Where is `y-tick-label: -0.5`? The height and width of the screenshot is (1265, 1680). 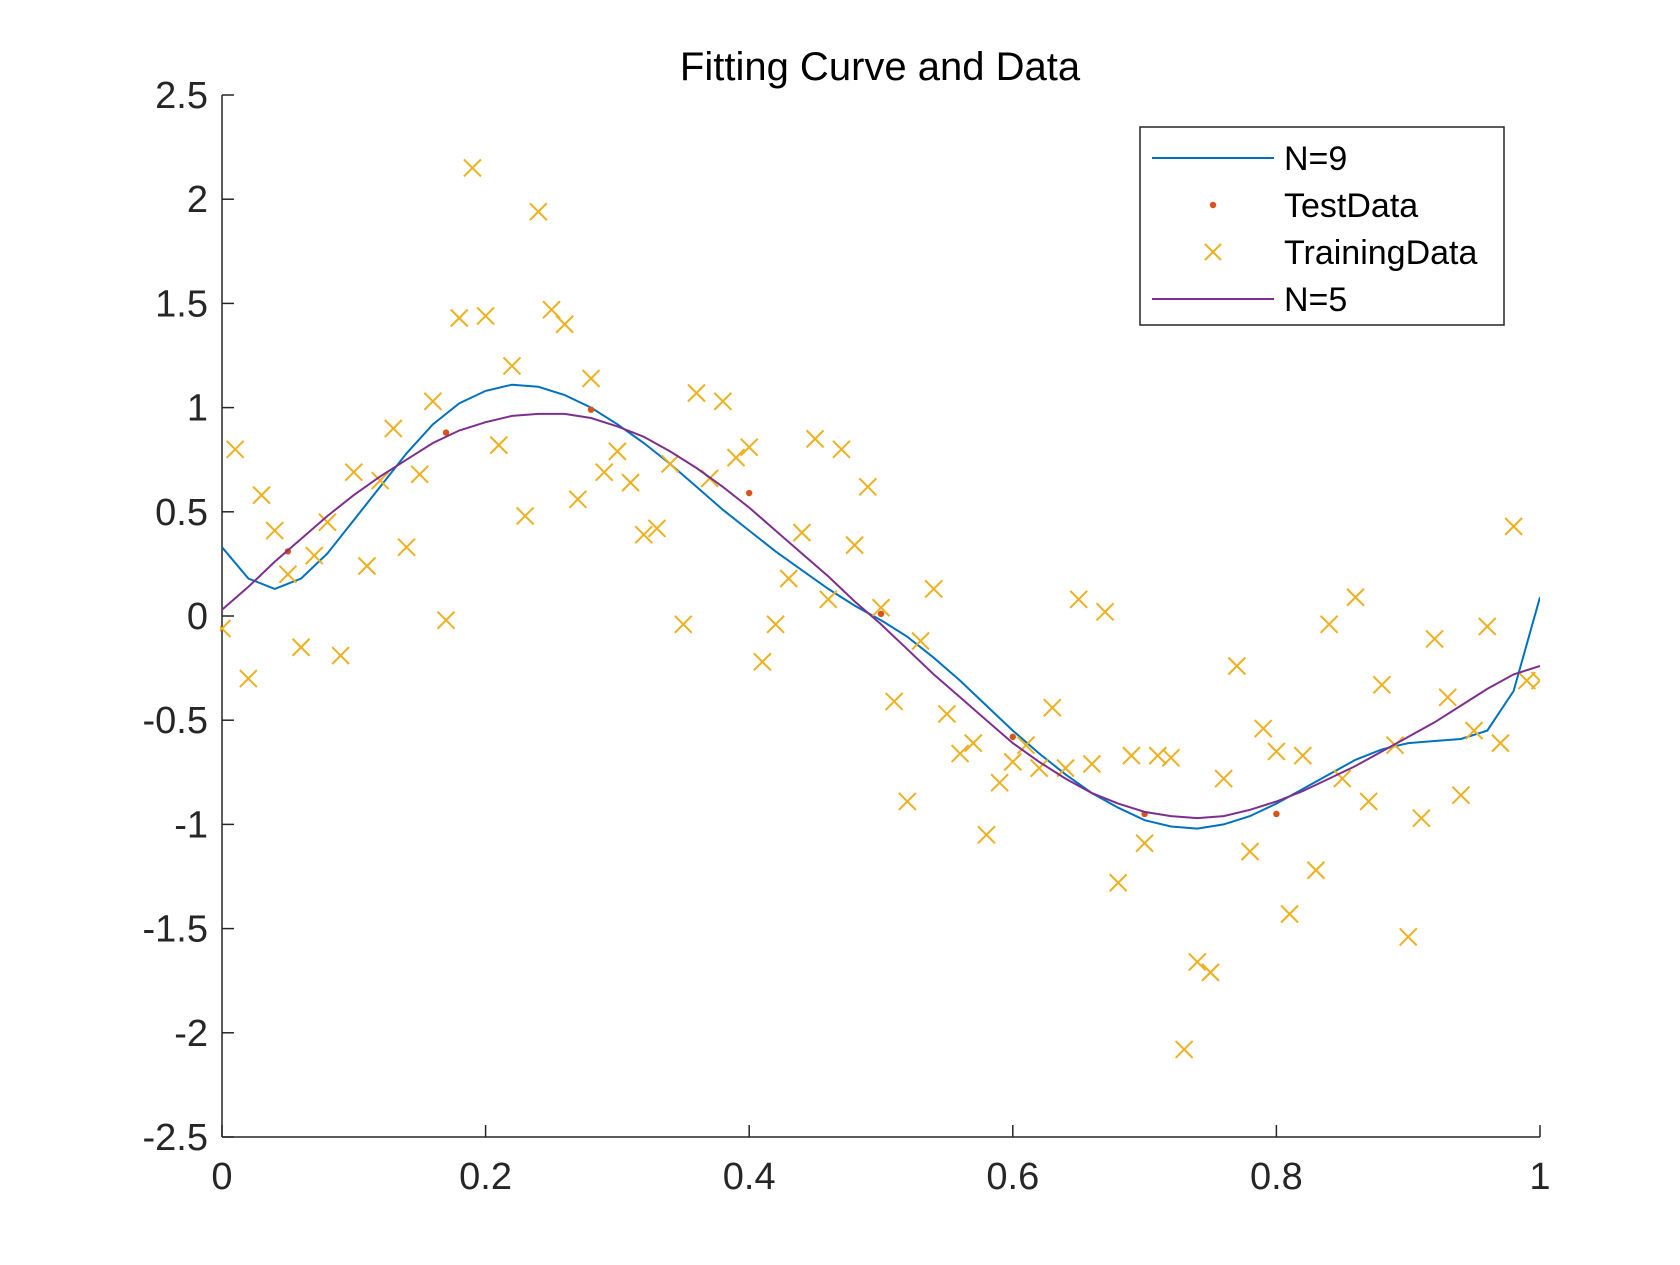 y-tick-label: -0.5 is located at coordinates (175, 721).